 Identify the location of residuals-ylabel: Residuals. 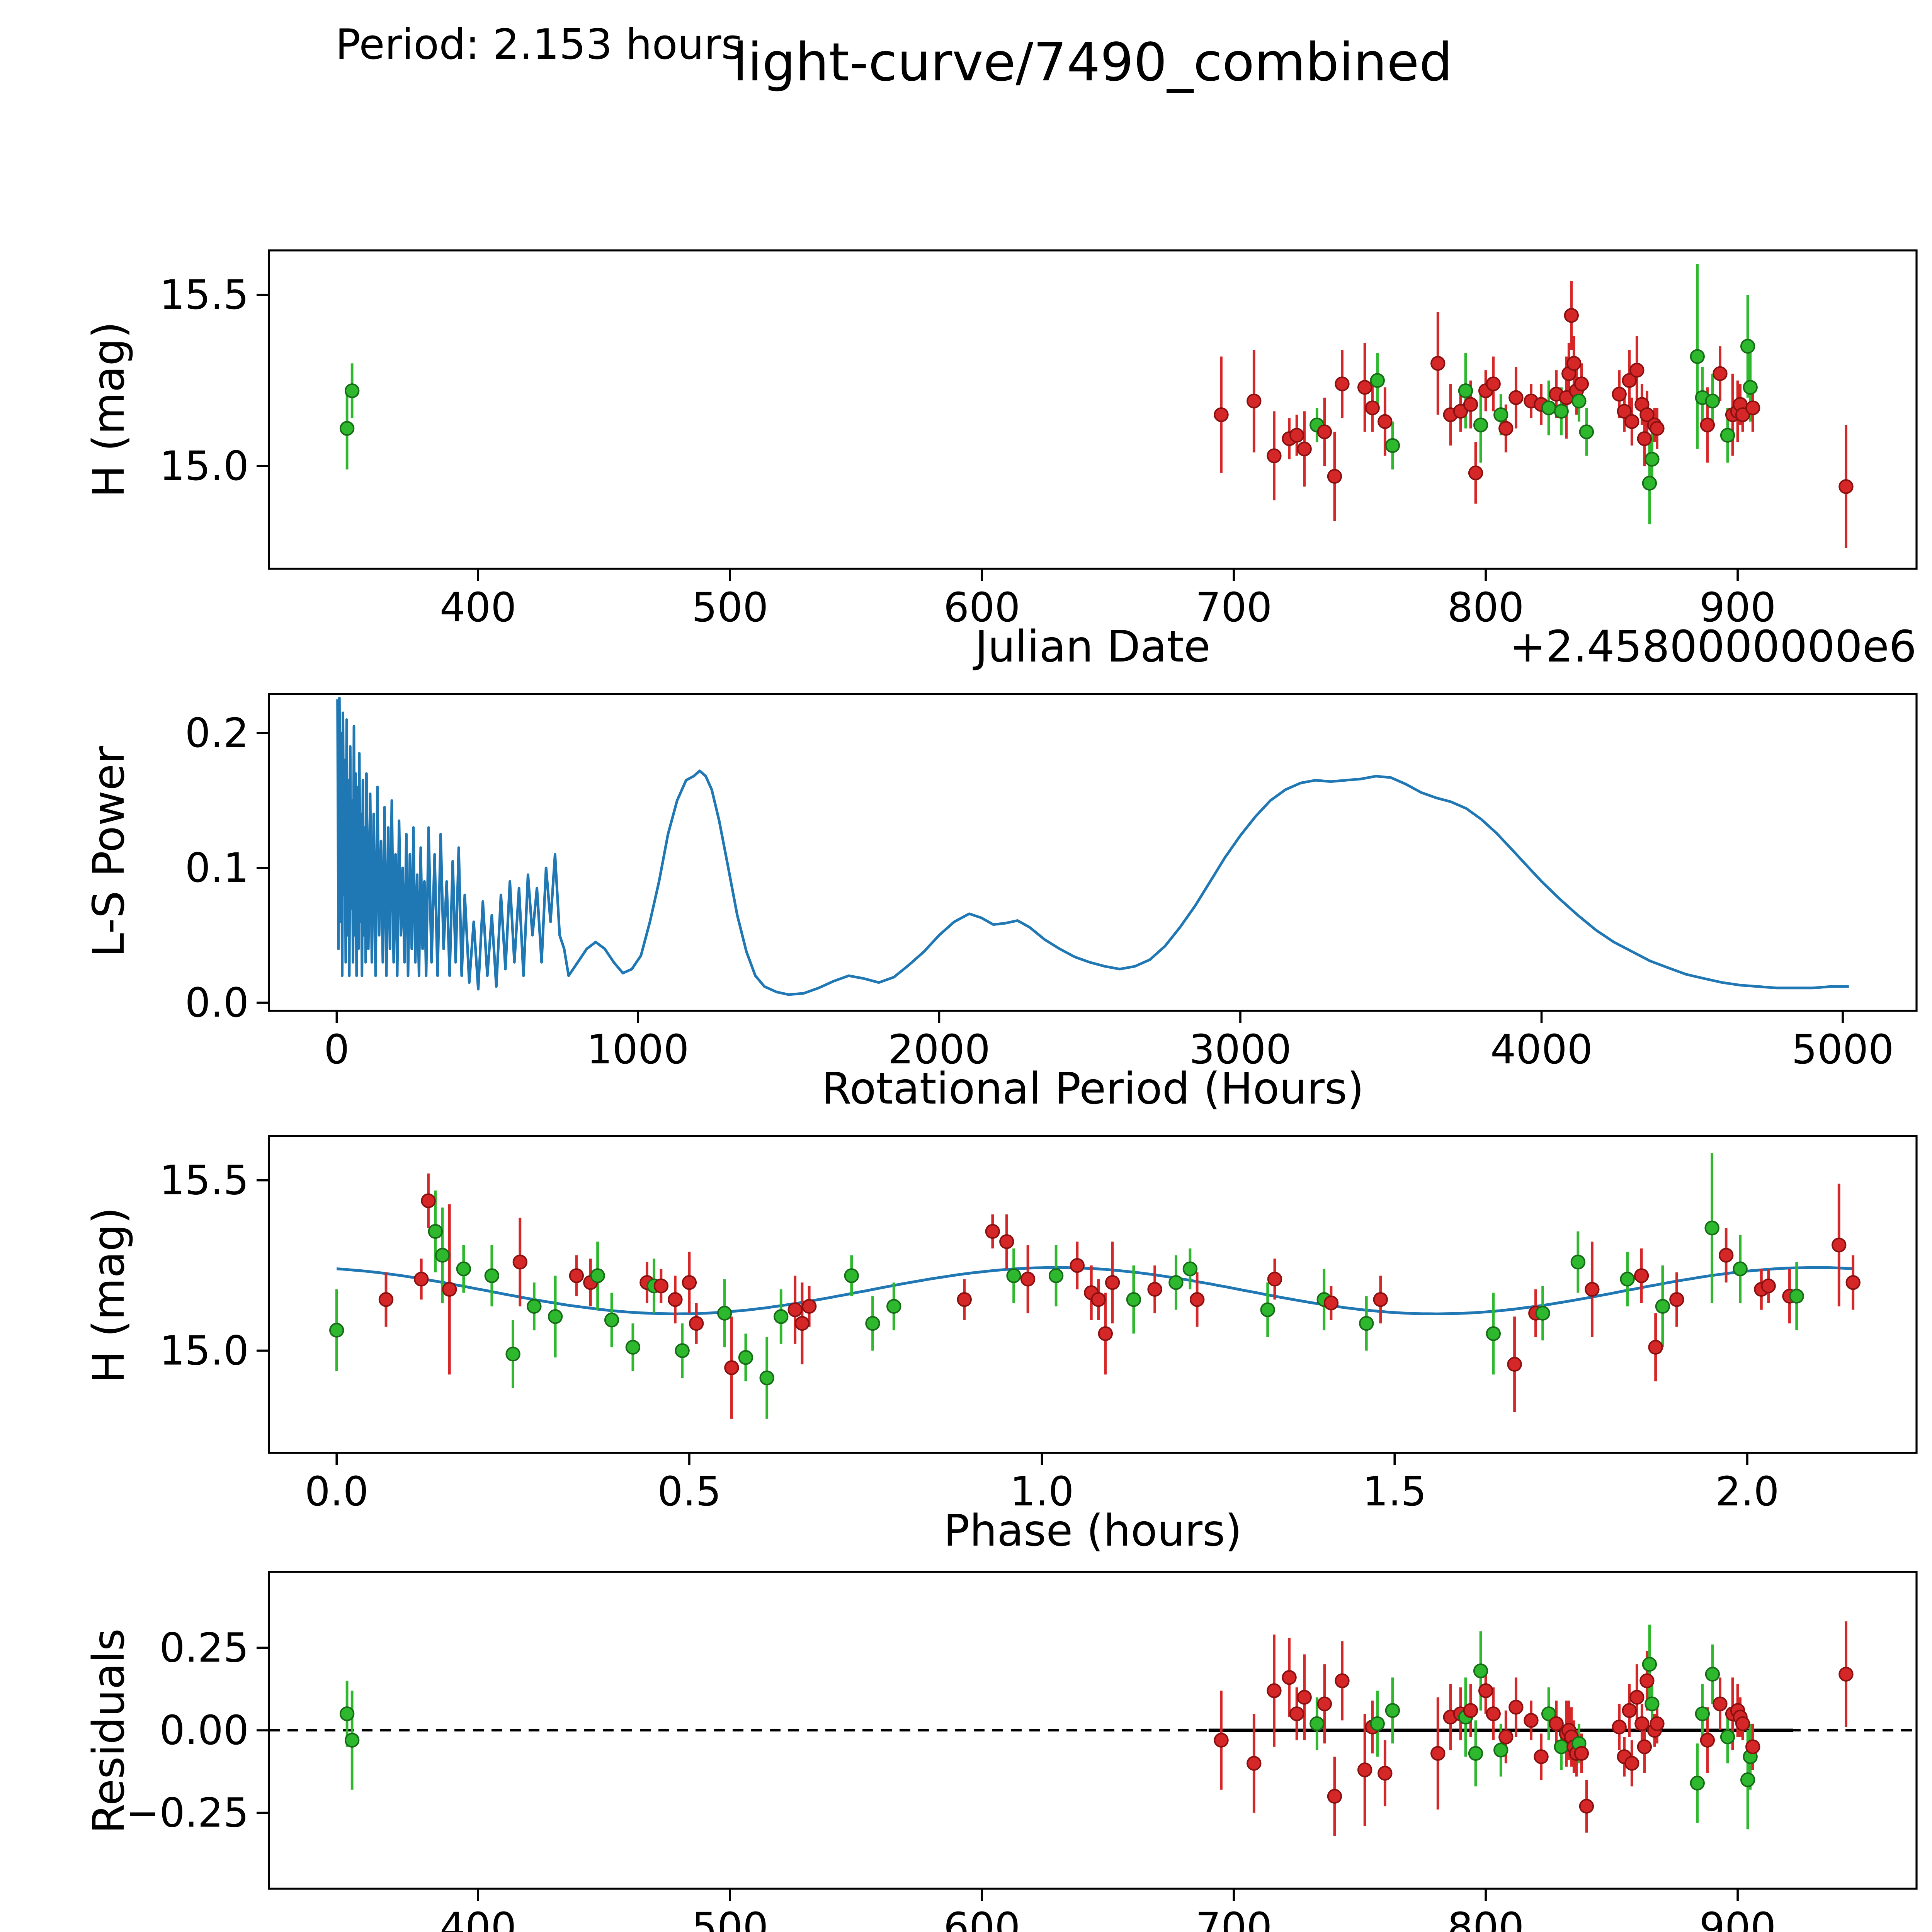
(109, 1730).